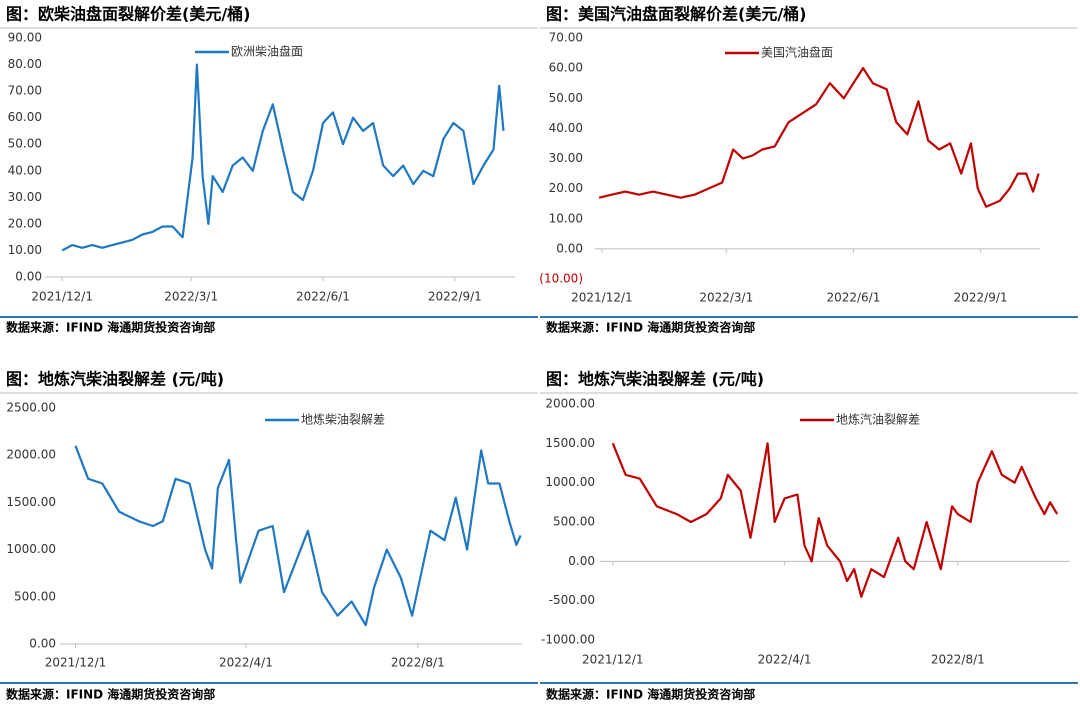 The height and width of the screenshot is (708, 1080). Describe the element at coordinates (343, 419) in the screenshot. I see `legend-label: 地炼柴油裂解差` at that location.